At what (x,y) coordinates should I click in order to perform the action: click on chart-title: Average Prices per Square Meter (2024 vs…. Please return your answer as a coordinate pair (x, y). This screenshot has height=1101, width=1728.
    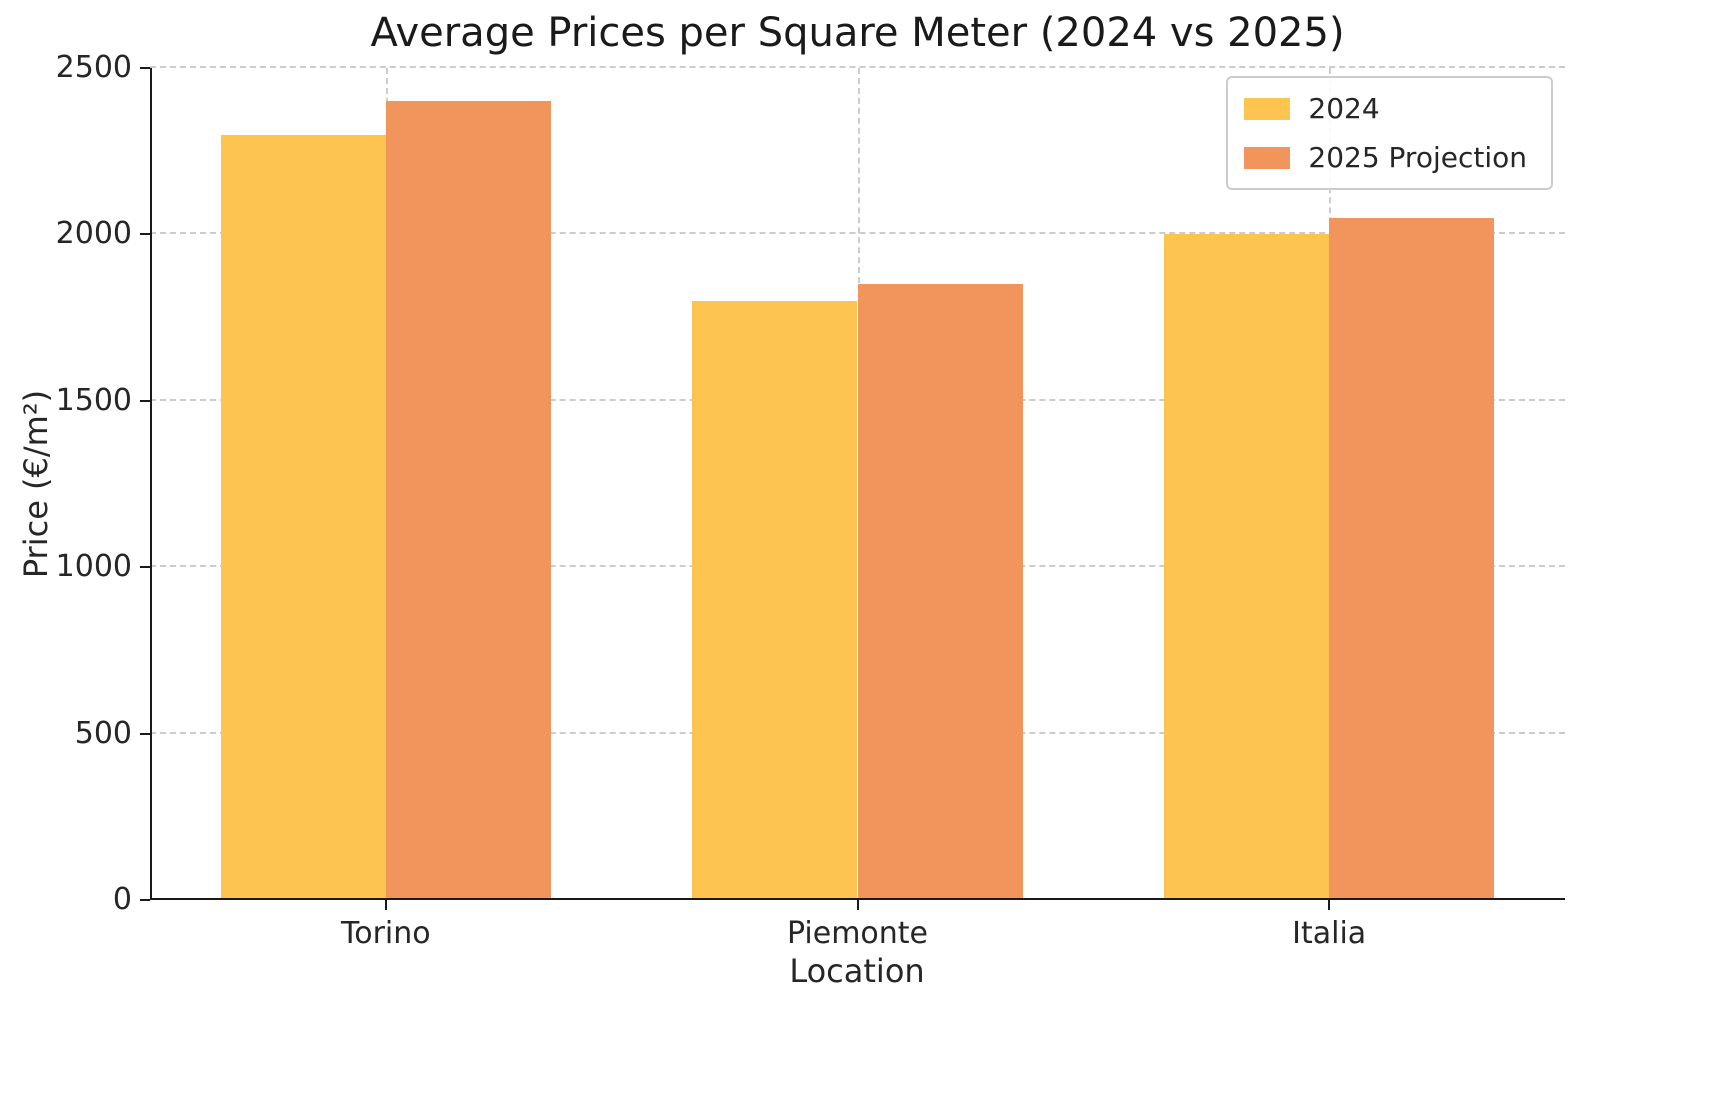
    Looking at the image, I should click on (857, 33).